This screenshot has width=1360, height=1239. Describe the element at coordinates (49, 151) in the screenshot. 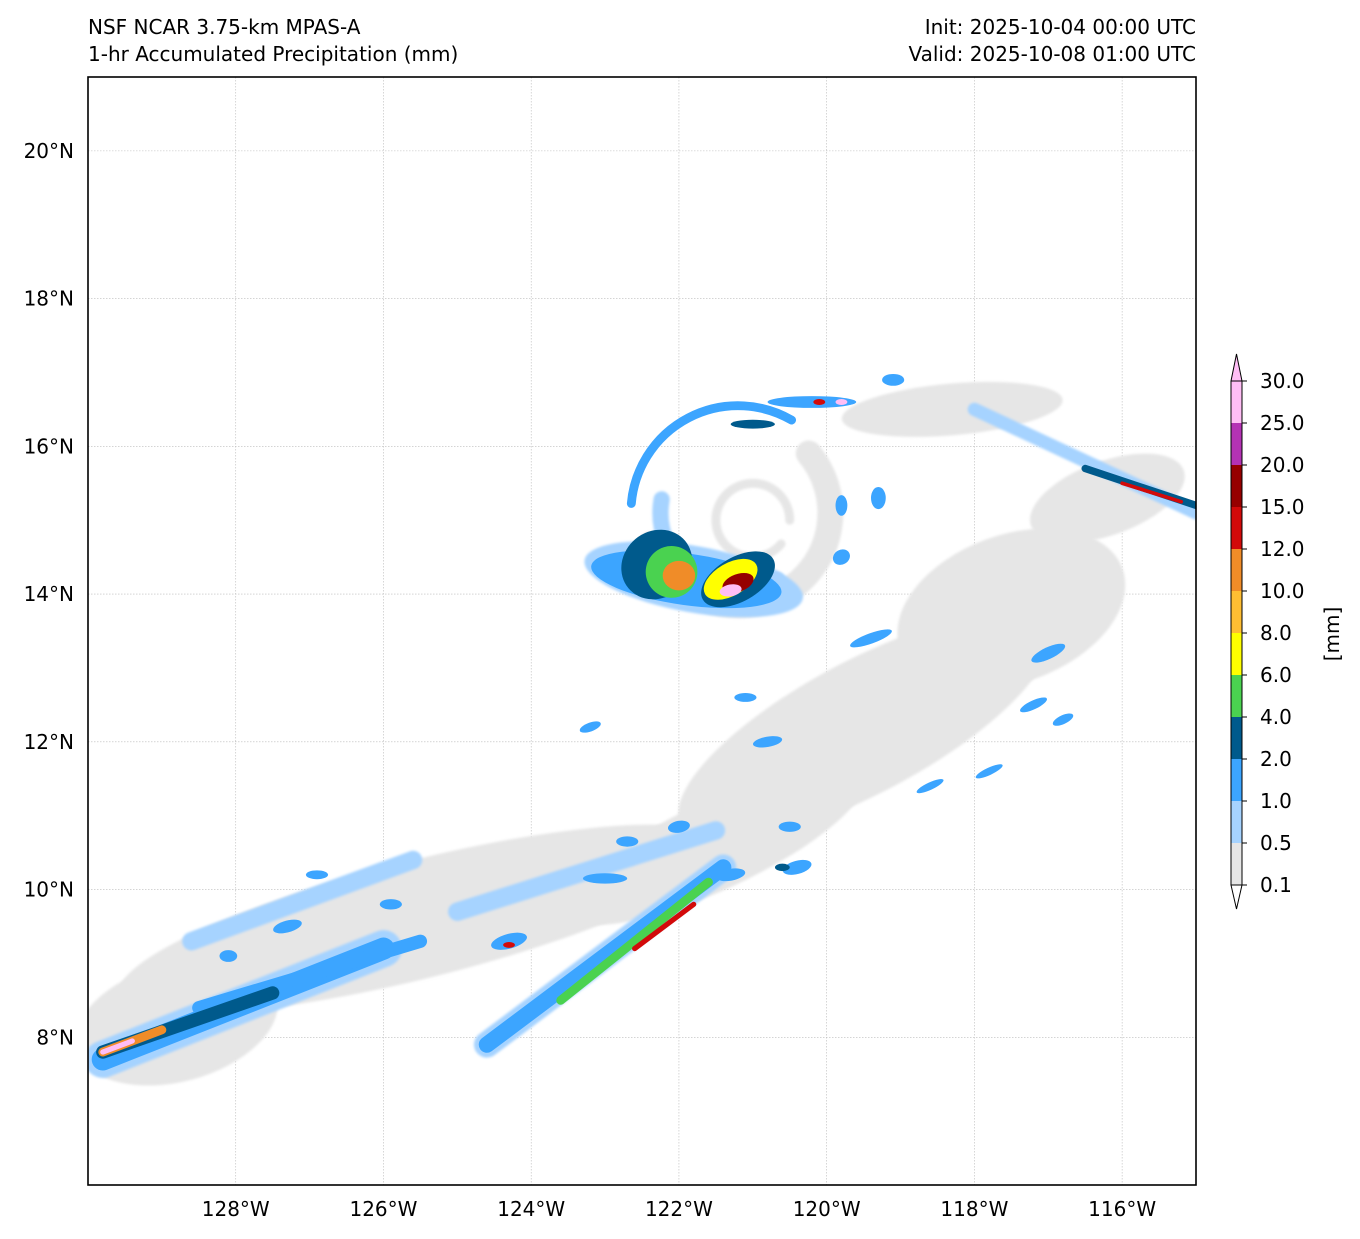

I see `lat-tick-label: 20°N` at that location.